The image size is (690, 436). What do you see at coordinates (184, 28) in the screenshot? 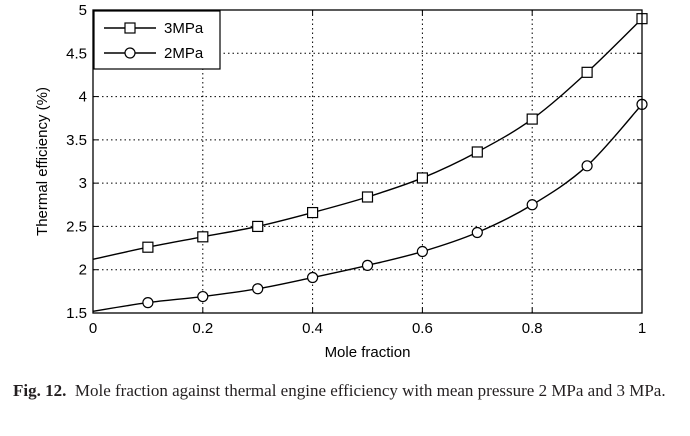
I see `legend-label: 3MPa` at bounding box center [184, 28].